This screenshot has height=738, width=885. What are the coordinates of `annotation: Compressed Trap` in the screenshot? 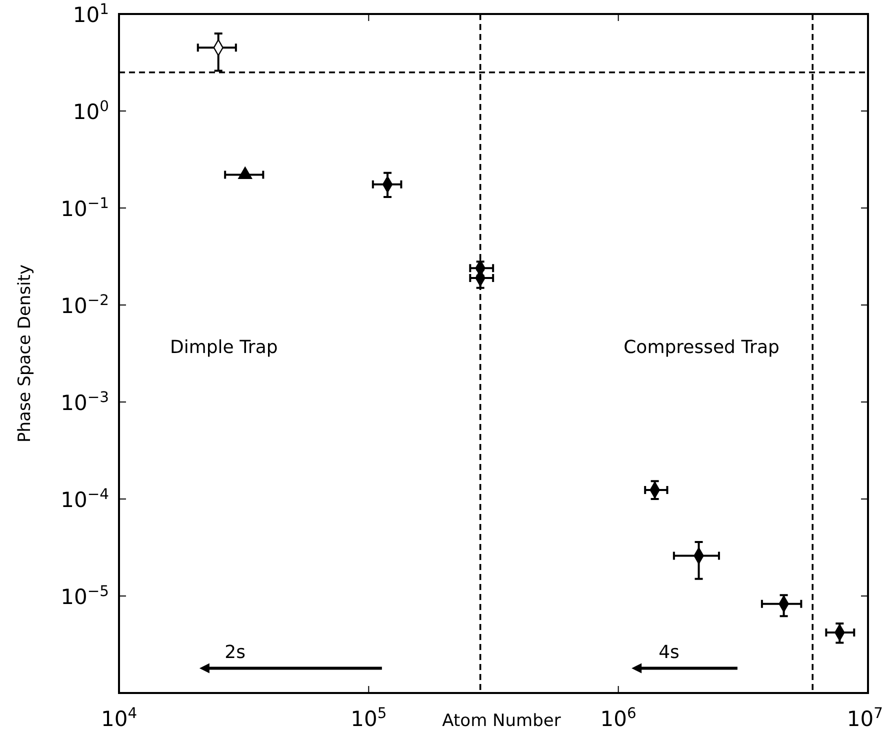 It's located at (702, 347).